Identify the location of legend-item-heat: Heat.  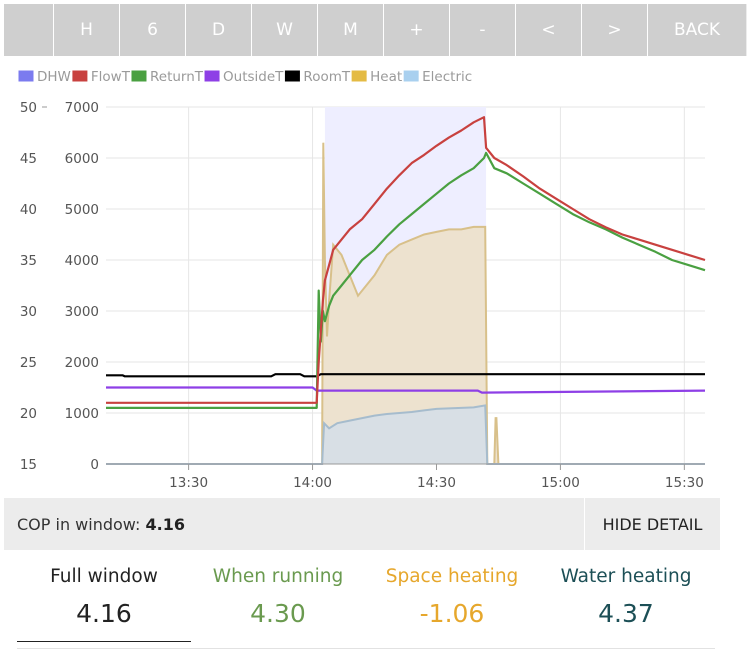
(376, 77).